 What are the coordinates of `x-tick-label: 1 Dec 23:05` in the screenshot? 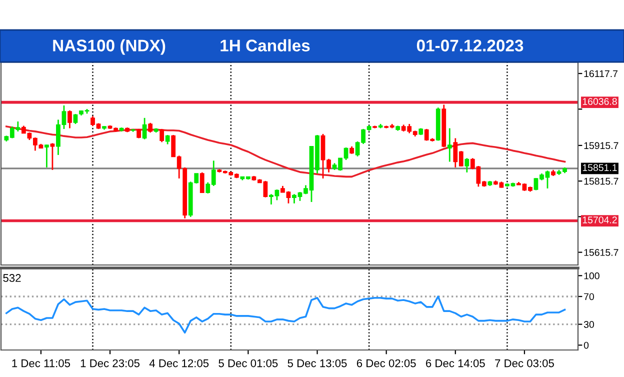 It's located at (110, 363).